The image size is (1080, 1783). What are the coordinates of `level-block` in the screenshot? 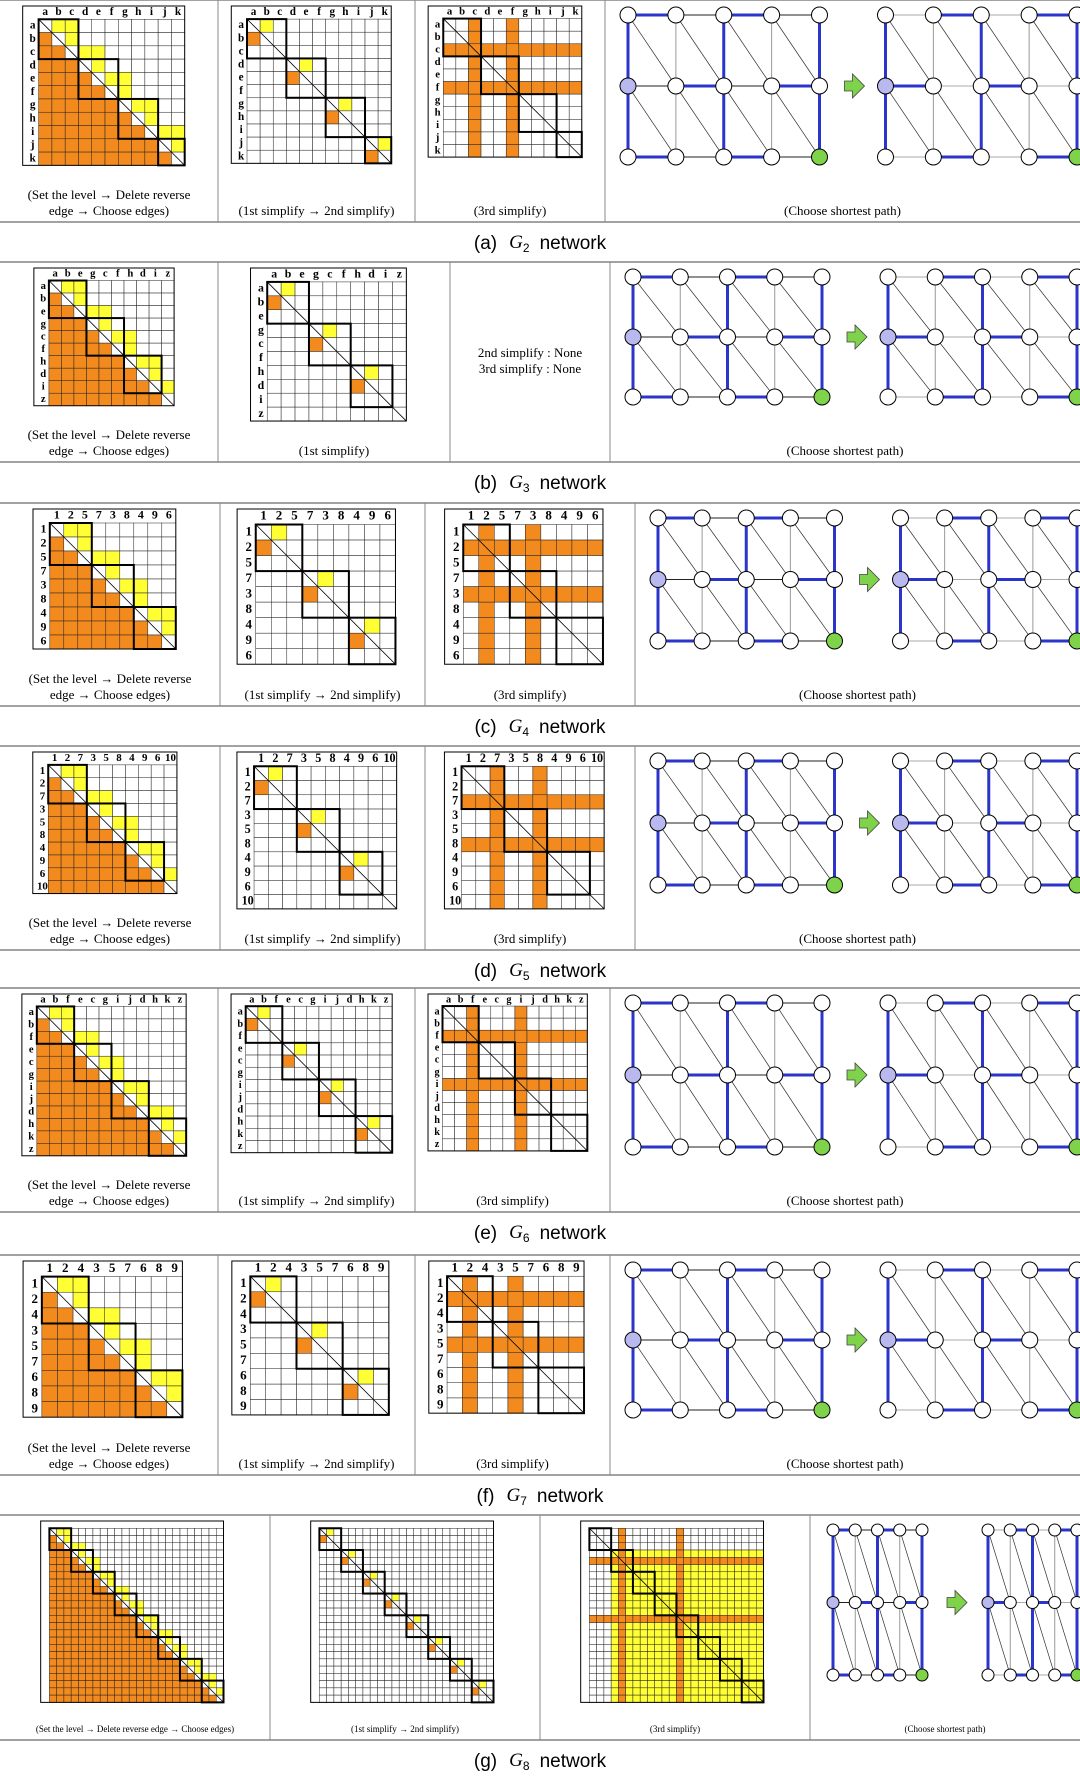 It's located at (58, 39).